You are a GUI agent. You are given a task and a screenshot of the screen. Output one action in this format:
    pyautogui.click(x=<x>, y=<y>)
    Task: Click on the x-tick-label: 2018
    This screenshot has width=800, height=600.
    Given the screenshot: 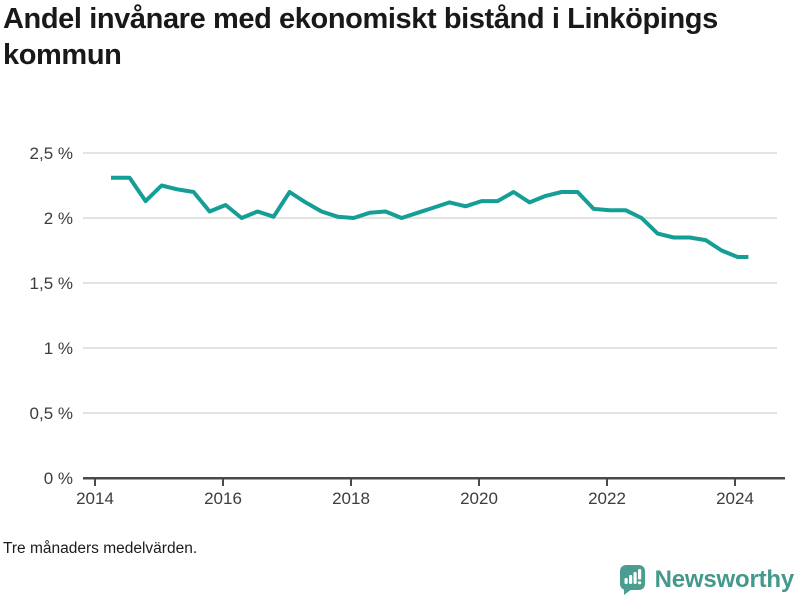 What is the action you would take?
    pyautogui.click(x=351, y=498)
    